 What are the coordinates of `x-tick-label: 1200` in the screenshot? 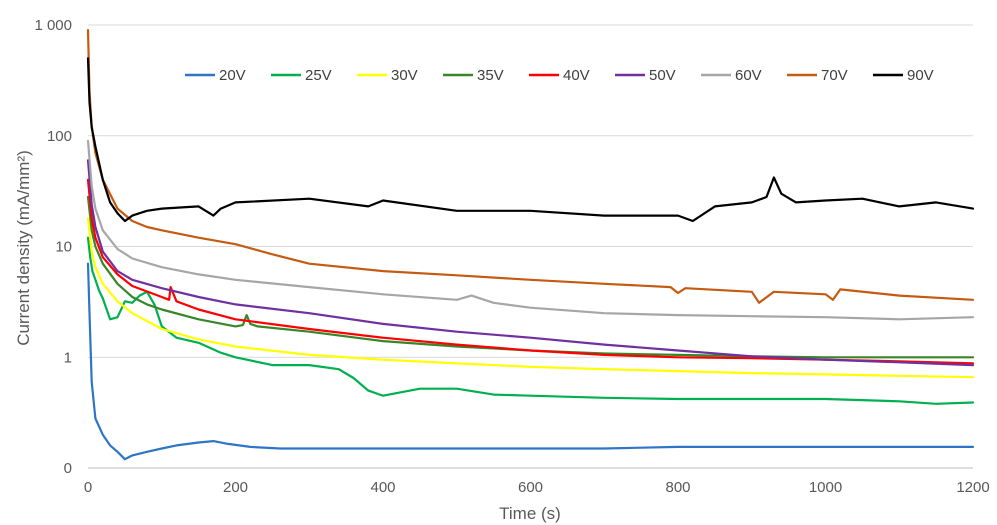 It's located at (972, 487).